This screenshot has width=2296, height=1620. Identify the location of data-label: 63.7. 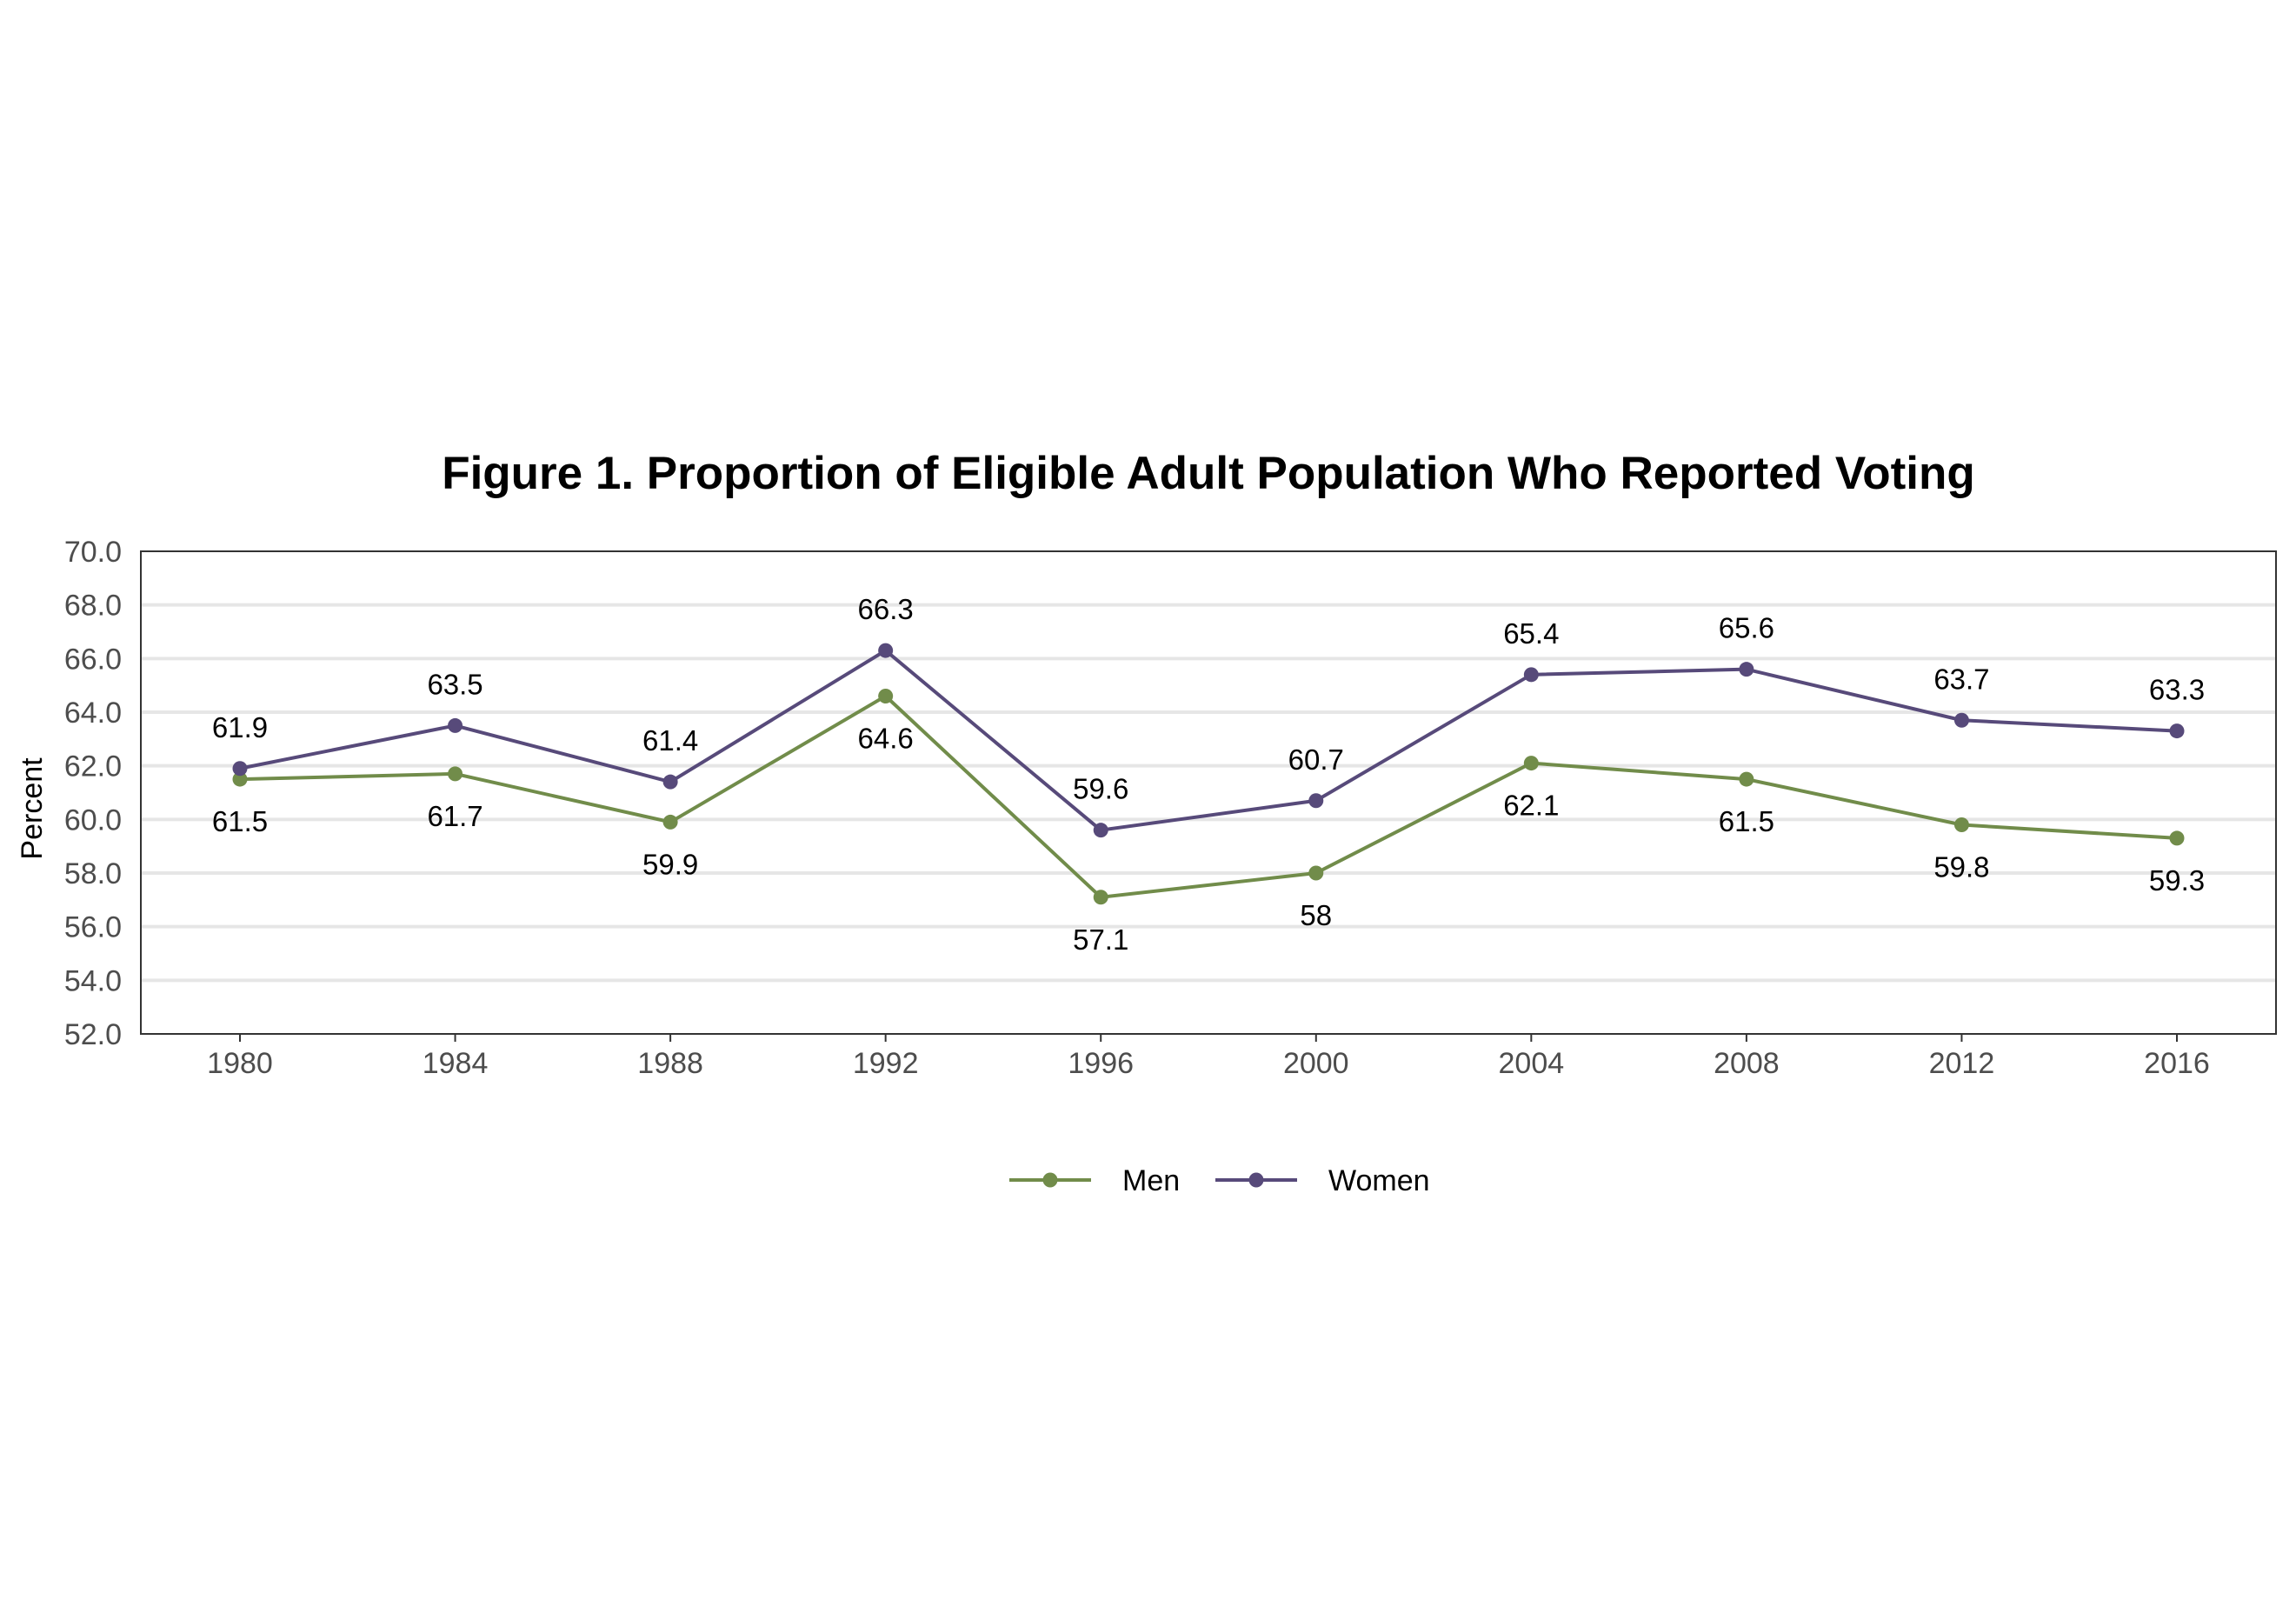
(1961, 679).